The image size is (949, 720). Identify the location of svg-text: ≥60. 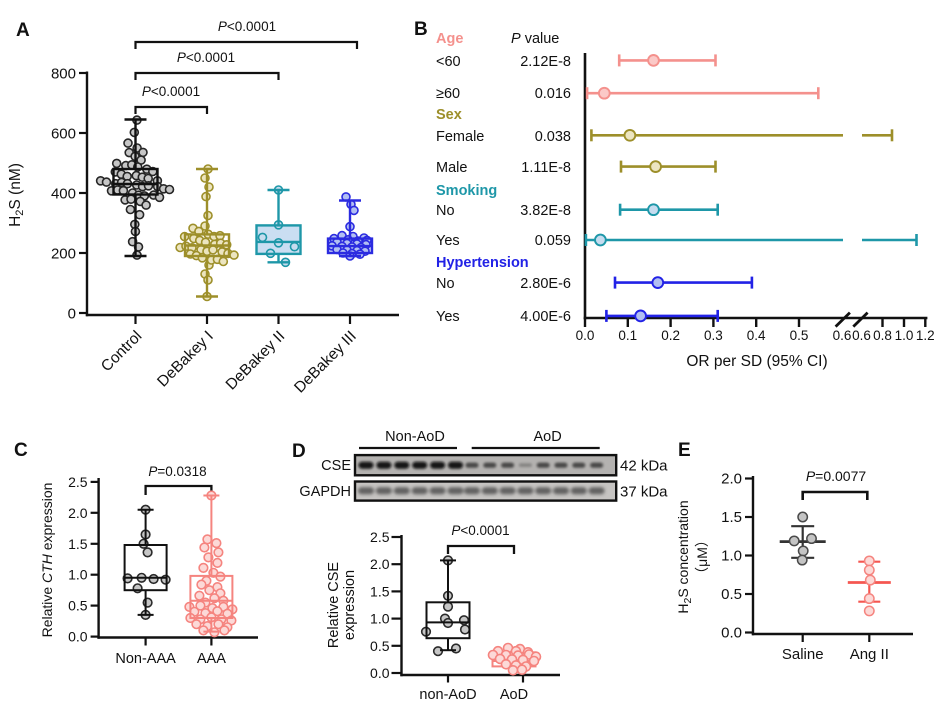
(448, 94).